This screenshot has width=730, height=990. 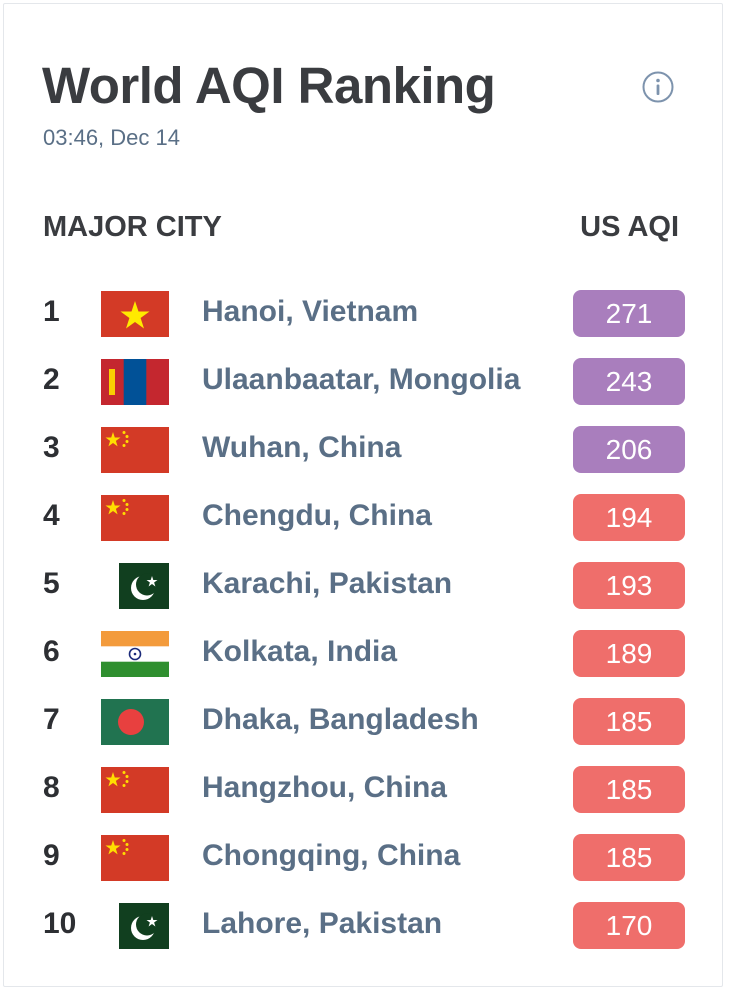 I want to click on rank-number: 10, so click(x=60, y=923).